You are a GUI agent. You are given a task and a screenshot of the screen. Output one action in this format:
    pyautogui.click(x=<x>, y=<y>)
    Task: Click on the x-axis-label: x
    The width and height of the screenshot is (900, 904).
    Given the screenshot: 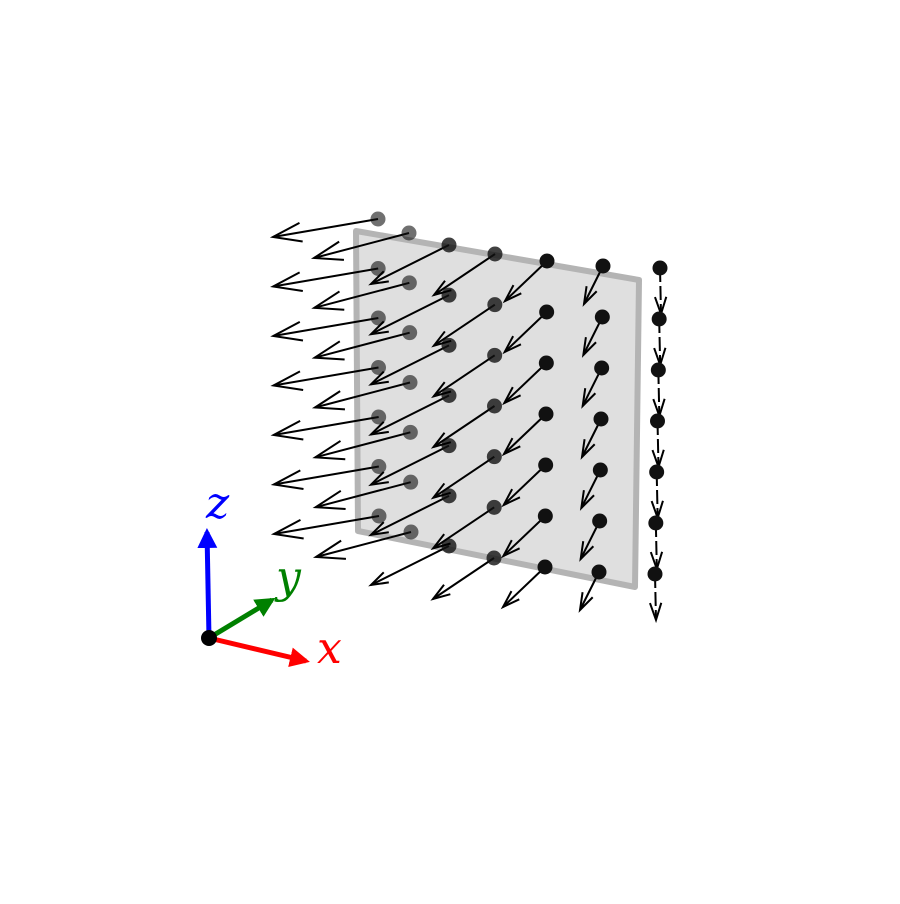 What is the action you would take?
    pyautogui.click(x=329, y=648)
    